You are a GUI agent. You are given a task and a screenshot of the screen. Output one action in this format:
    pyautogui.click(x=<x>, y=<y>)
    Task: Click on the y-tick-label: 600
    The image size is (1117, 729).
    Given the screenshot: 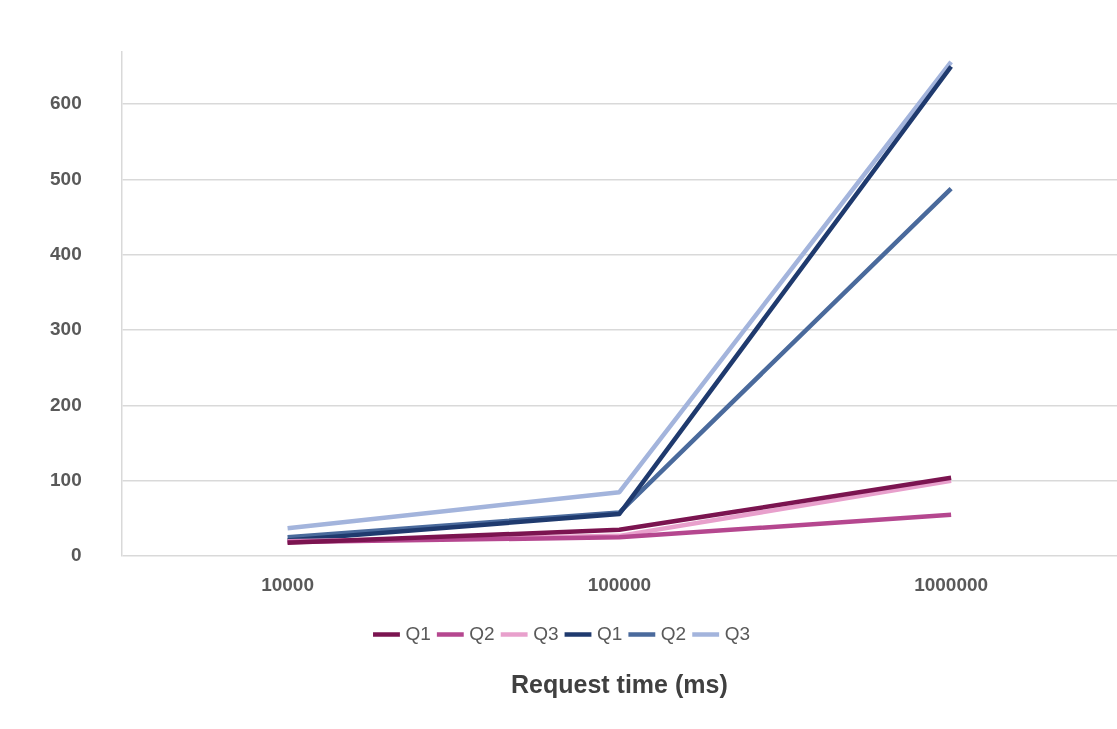 What is the action you would take?
    pyautogui.click(x=66, y=103)
    